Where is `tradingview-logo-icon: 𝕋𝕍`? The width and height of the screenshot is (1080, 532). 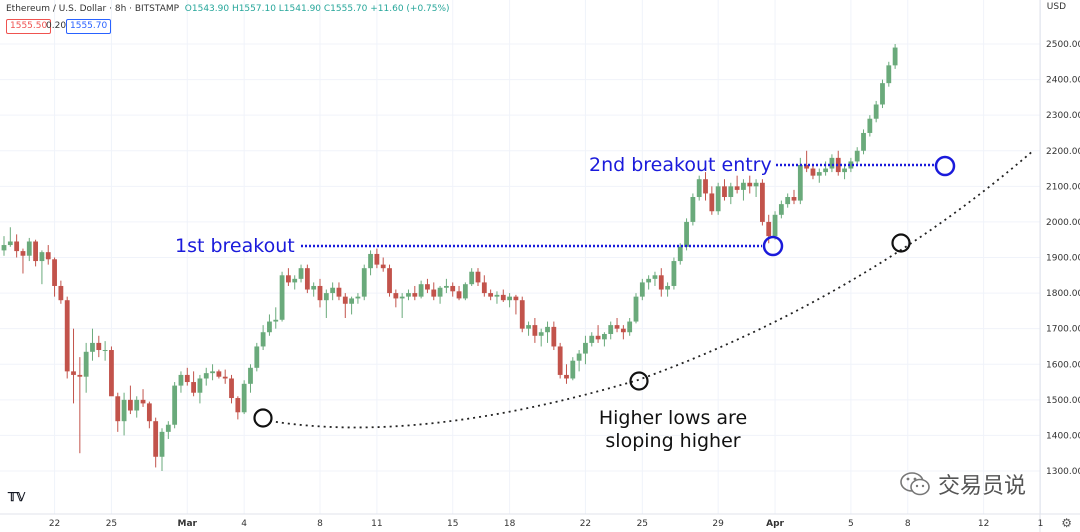
tradingview-logo-icon: 𝕋𝕍 is located at coordinates (17, 497).